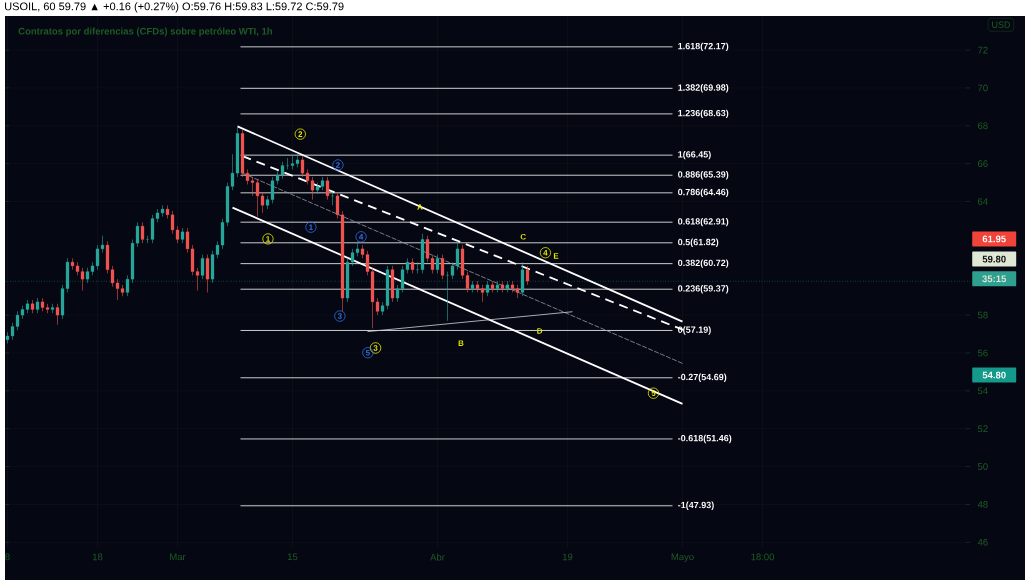 The width and height of the screenshot is (1031, 587). Describe the element at coordinates (7, 557) in the screenshot. I see `x-tick-label: 8` at that location.